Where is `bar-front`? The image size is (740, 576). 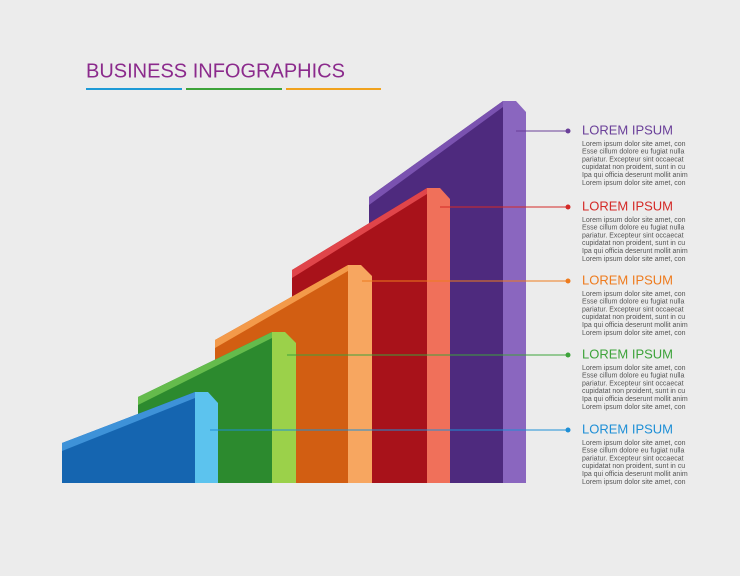 bar-front is located at coordinates (128, 437).